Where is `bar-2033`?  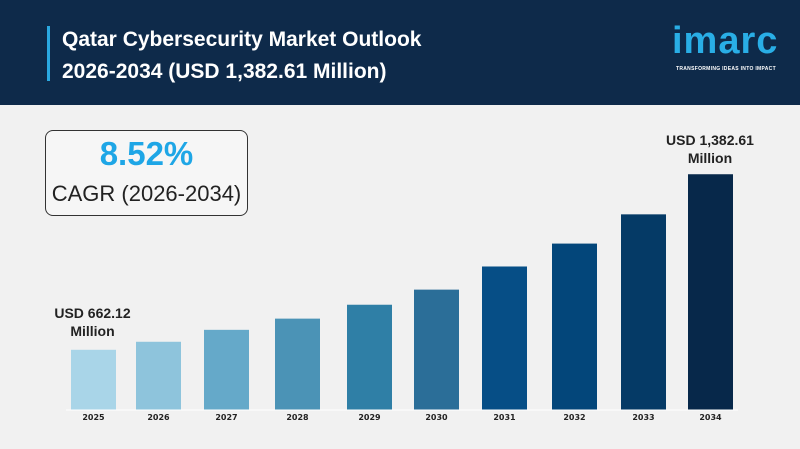 bar-2033 is located at coordinates (643, 312).